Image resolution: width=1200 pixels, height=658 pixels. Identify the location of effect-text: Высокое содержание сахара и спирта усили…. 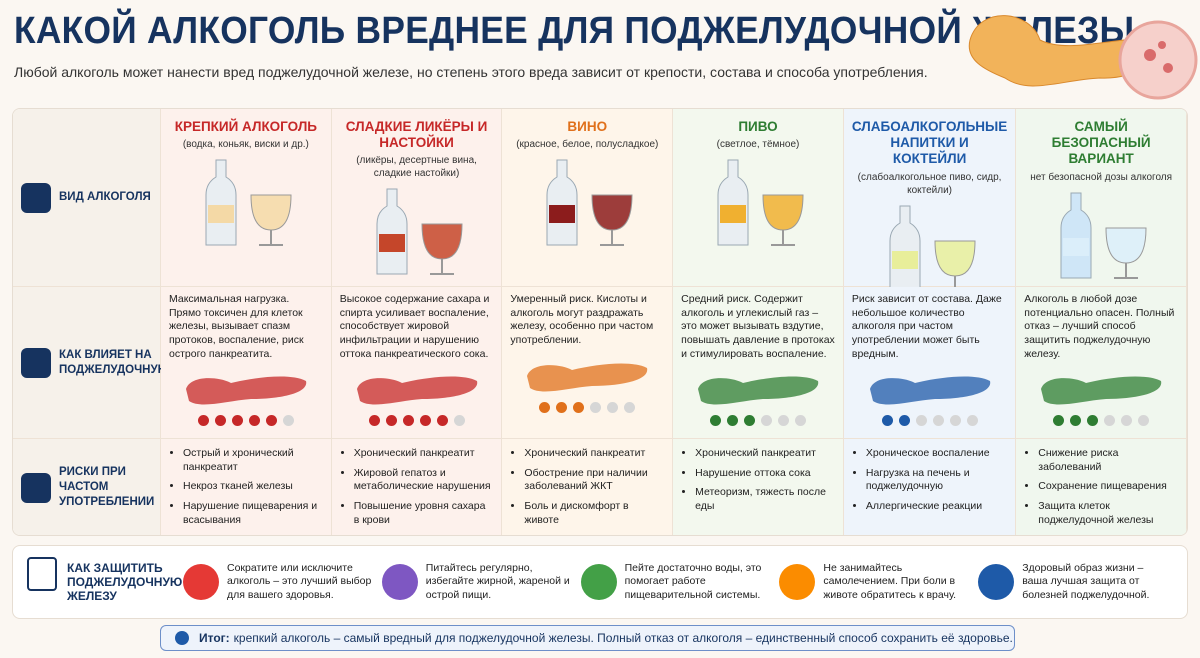
(414, 326).